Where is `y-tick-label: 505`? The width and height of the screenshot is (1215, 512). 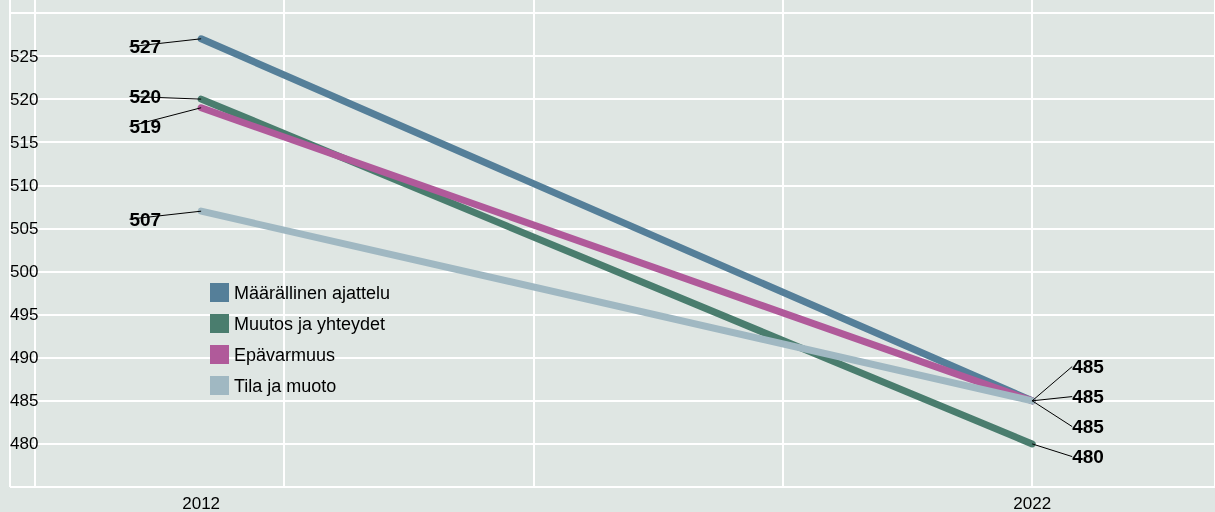 y-tick-label: 505 is located at coordinates (24, 228).